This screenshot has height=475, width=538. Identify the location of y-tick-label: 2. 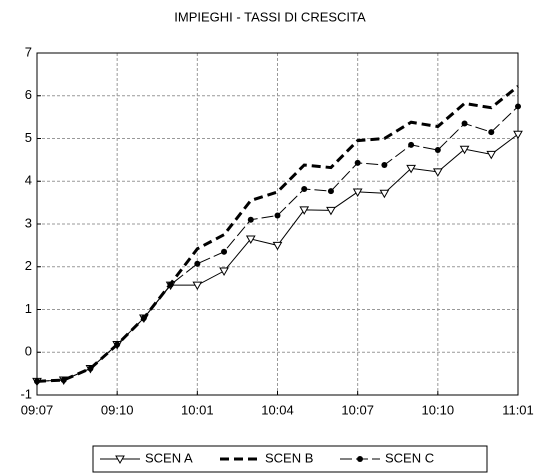
(28, 265).